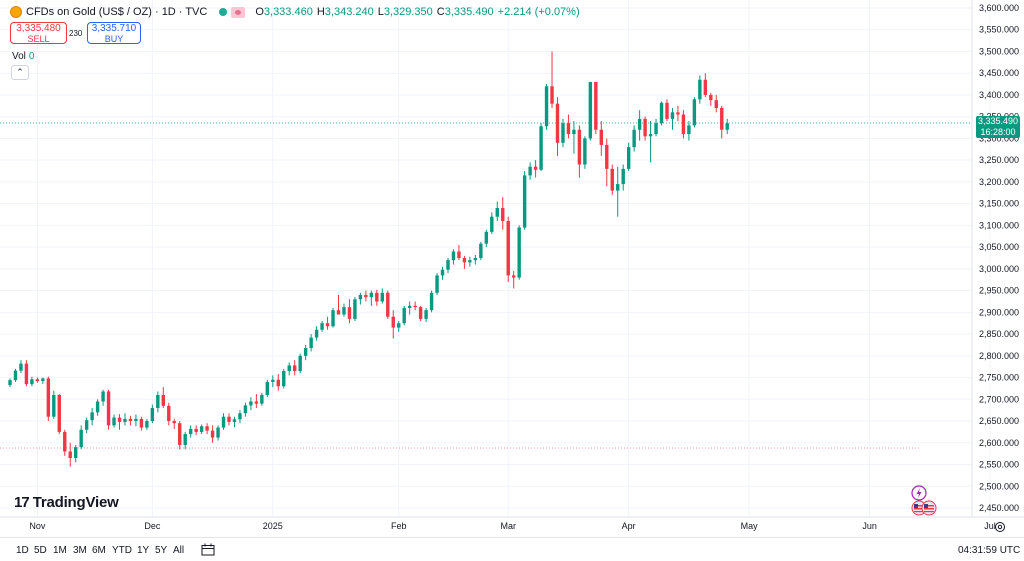 The width and height of the screenshot is (1024, 561). Describe the element at coordinates (20, 72) in the screenshot. I see `collapse-legend-button: ⌃` at that location.